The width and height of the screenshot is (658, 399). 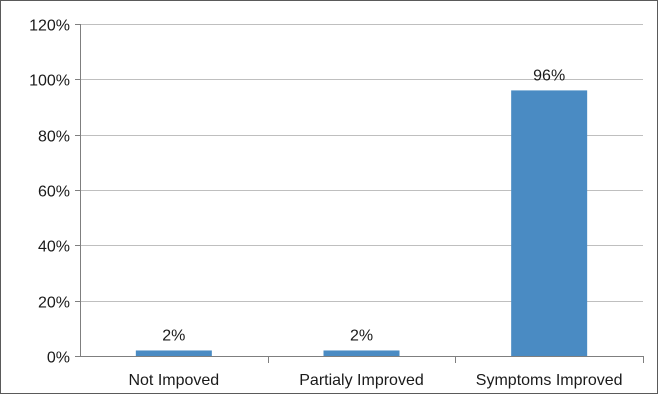 I want to click on y-tick-label: 20%, so click(x=54, y=303).